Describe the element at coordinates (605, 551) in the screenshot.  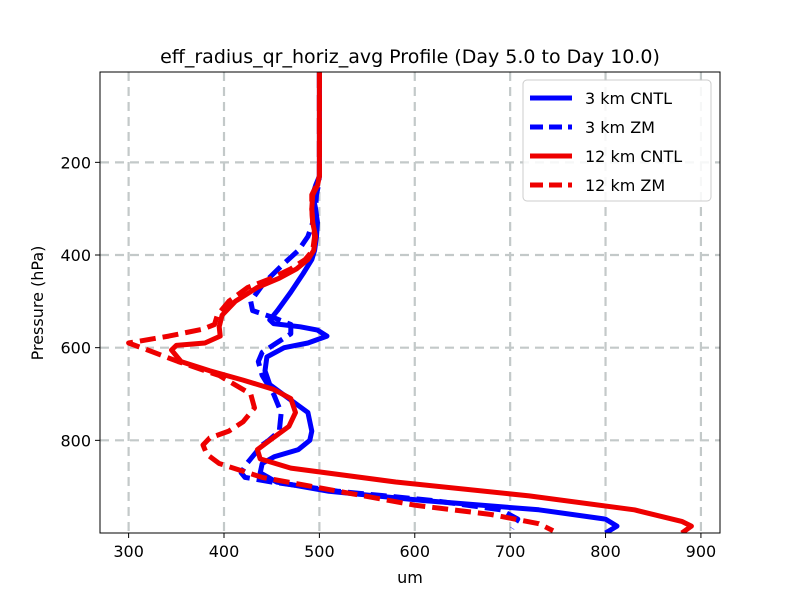
I see `x-tick-label: 800` at that location.